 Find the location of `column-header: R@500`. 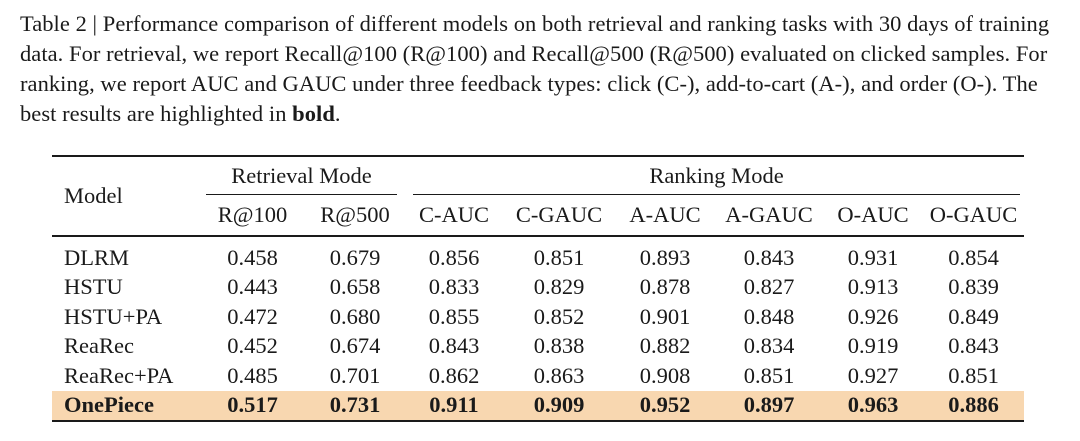

column-header: R@500 is located at coordinates (355, 214).